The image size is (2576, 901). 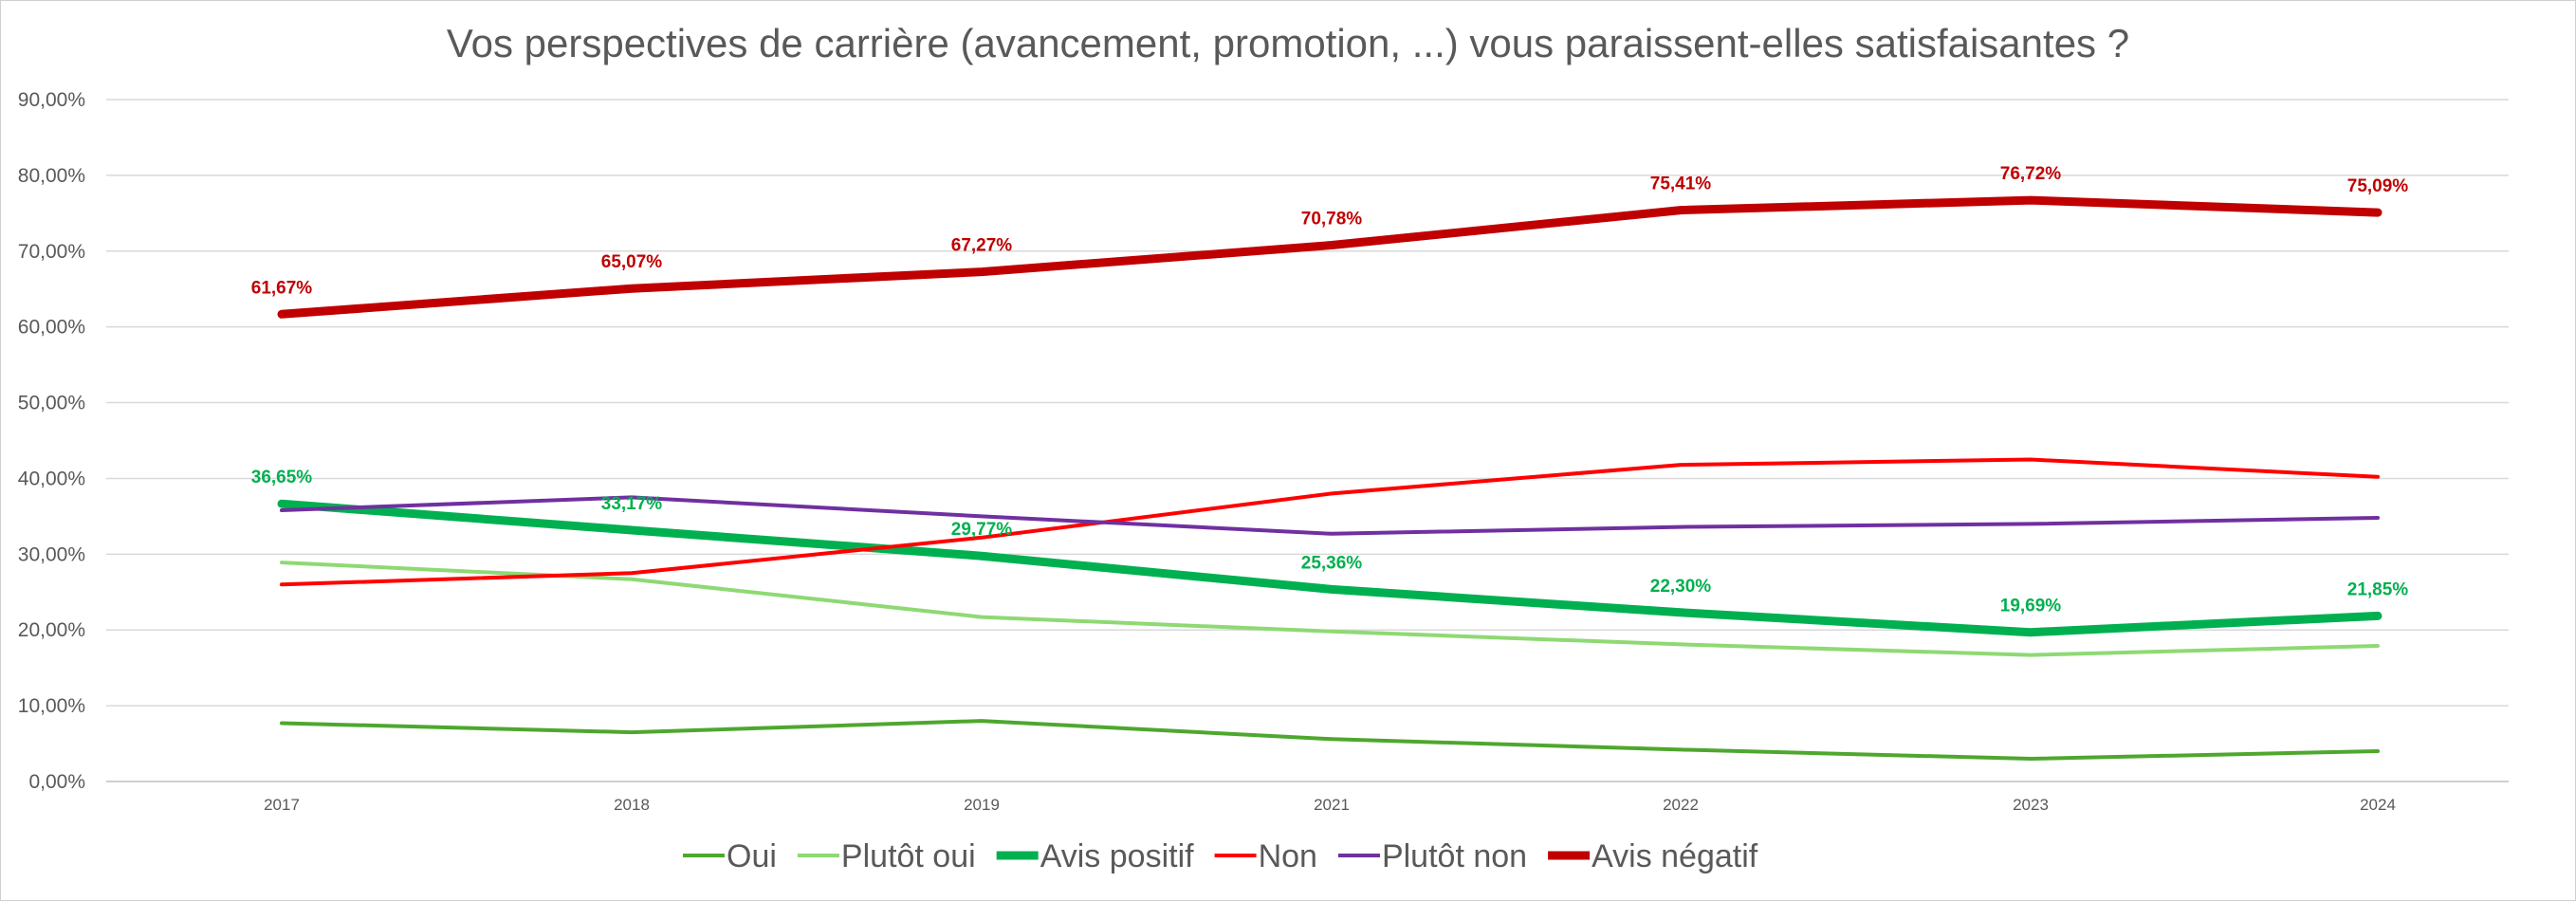 I want to click on legend-label: Avis positif, so click(x=1117, y=856).